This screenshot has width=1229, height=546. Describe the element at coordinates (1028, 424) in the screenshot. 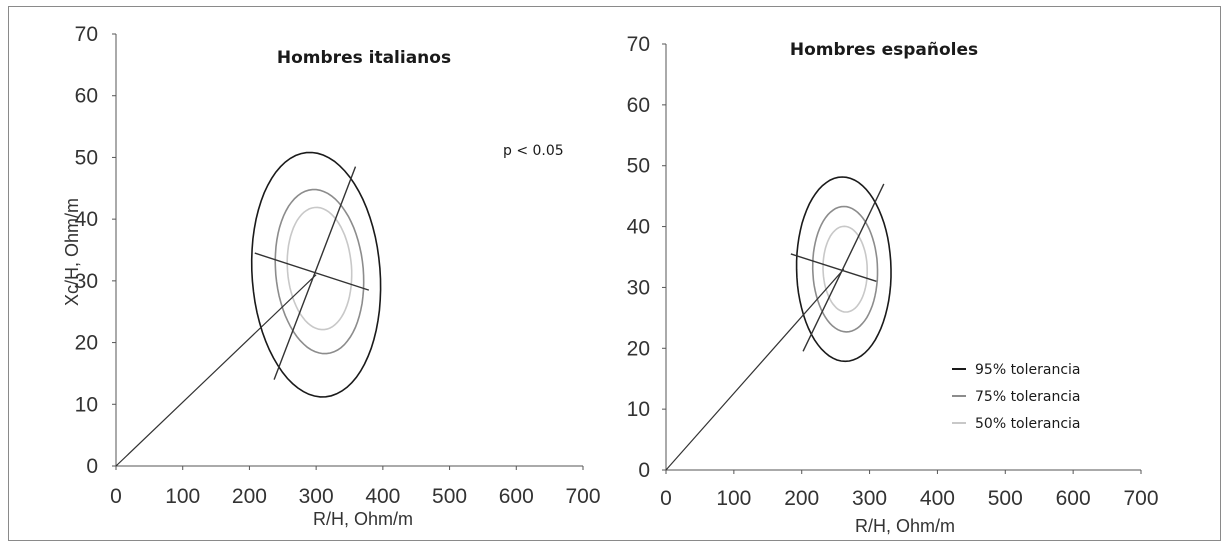

I see `legend-label: 50% tolerancia` at that location.